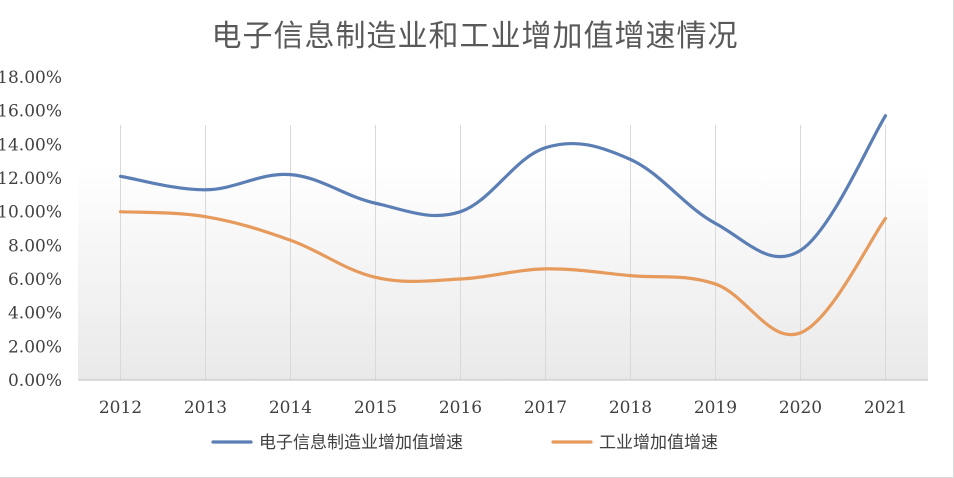  What do you see at coordinates (503, 408) in the screenshot?
I see `x-axis-tick-labels: 2012 2013 2014 2015 2016 2017 2018 2019 2020 2021` at bounding box center [503, 408].